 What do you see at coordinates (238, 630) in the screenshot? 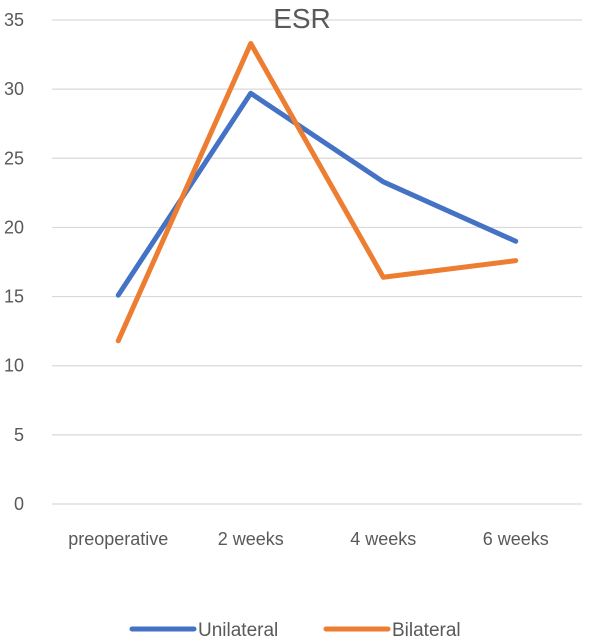
I see `legend-label-unilateral: Unilateral` at bounding box center [238, 630].